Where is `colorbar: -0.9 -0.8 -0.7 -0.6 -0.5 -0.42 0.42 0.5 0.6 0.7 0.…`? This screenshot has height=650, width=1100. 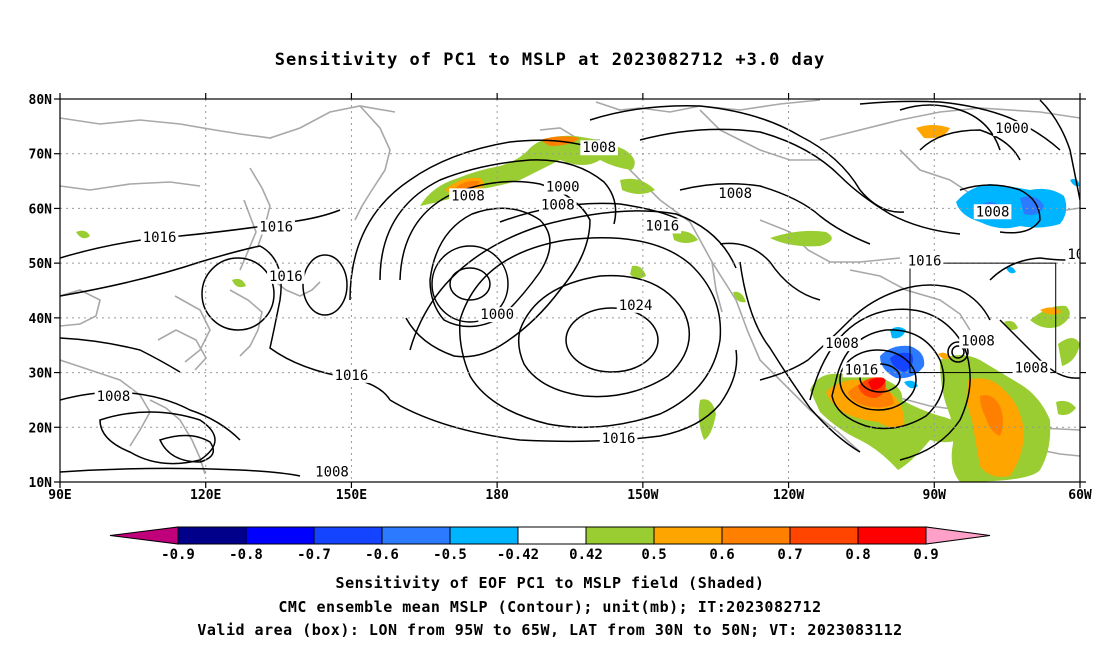 colorbar: -0.9 -0.8 -0.7 -0.6 -0.5 -0.42 0.42 0.5 0.6 0.7 0.… is located at coordinates (550, 544).